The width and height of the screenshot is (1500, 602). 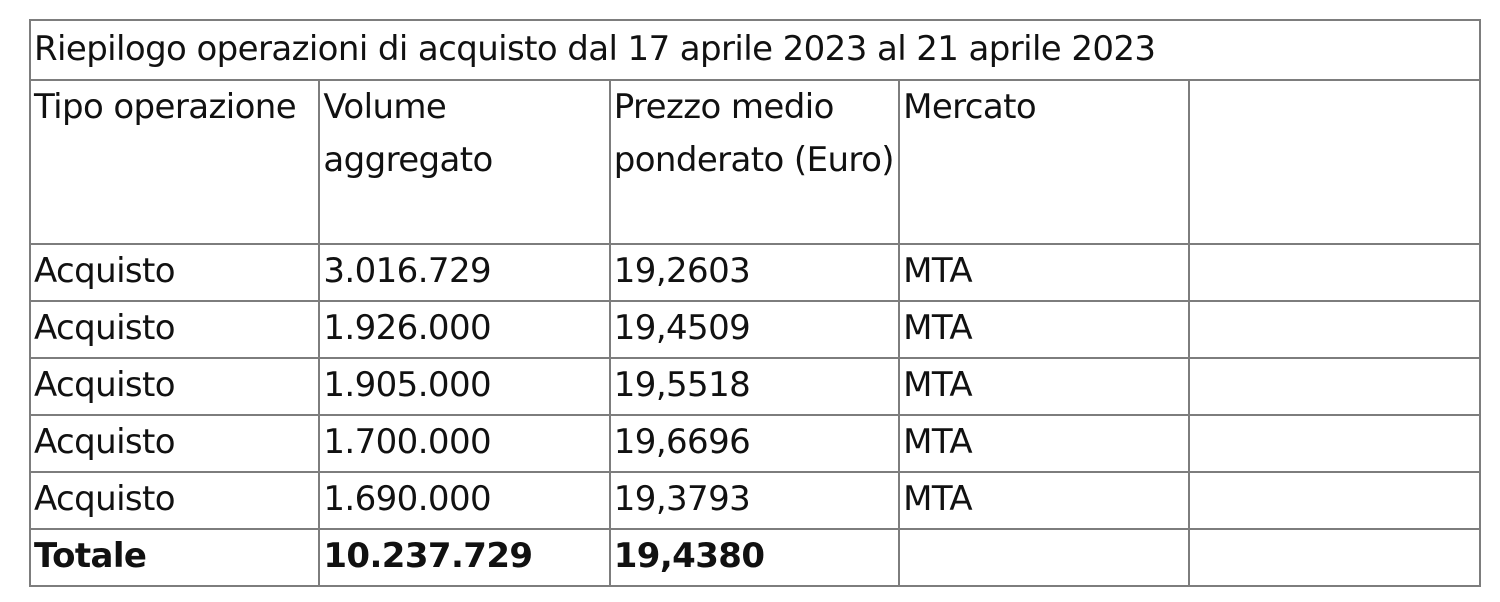 I want to click on cell-prezzo: 19,6696, so click(x=754, y=443).